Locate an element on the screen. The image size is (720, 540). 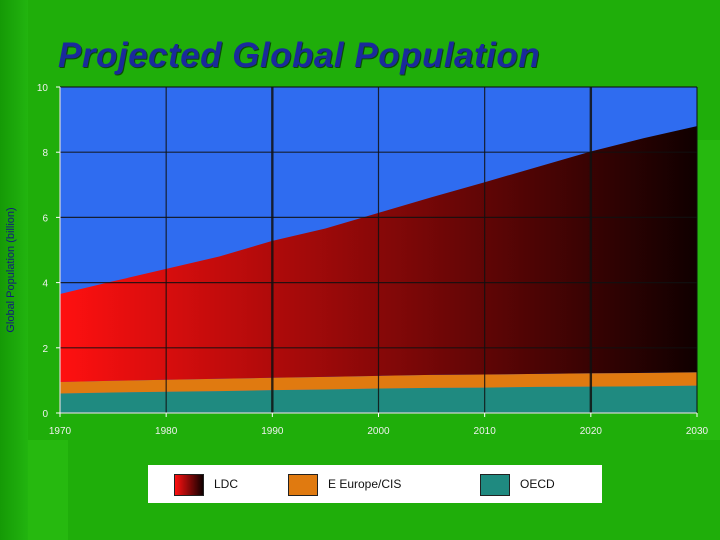
x-tick-label: 2020 is located at coordinates (591, 431).